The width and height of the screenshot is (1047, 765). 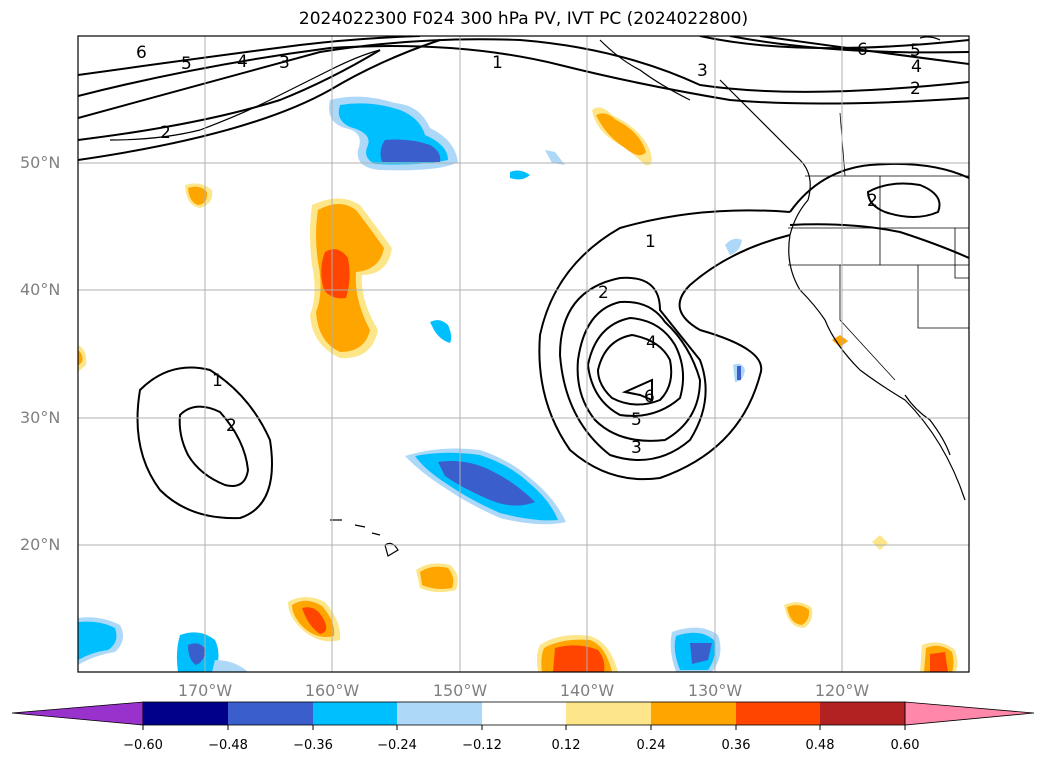 What do you see at coordinates (486, 483) in the screenshot?
I see `darkblue-blob-central` at bounding box center [486, 483].